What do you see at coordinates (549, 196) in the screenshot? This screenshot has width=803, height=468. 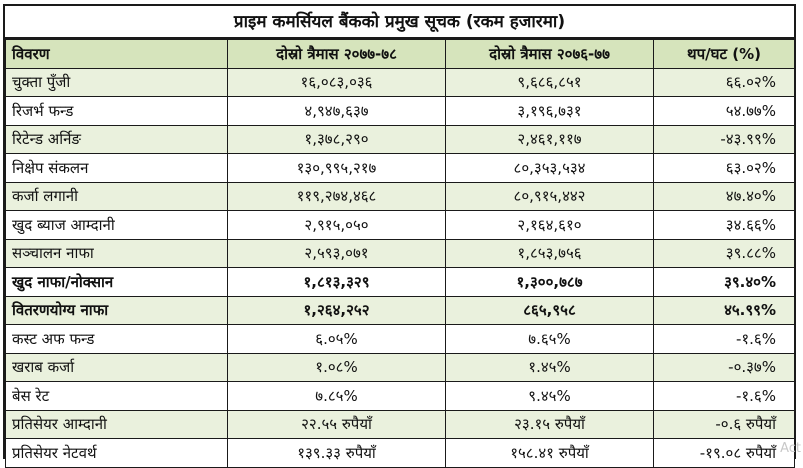 I see `value-2076-77: ८०,९१५,४४२` at bounding box center [549, 196].